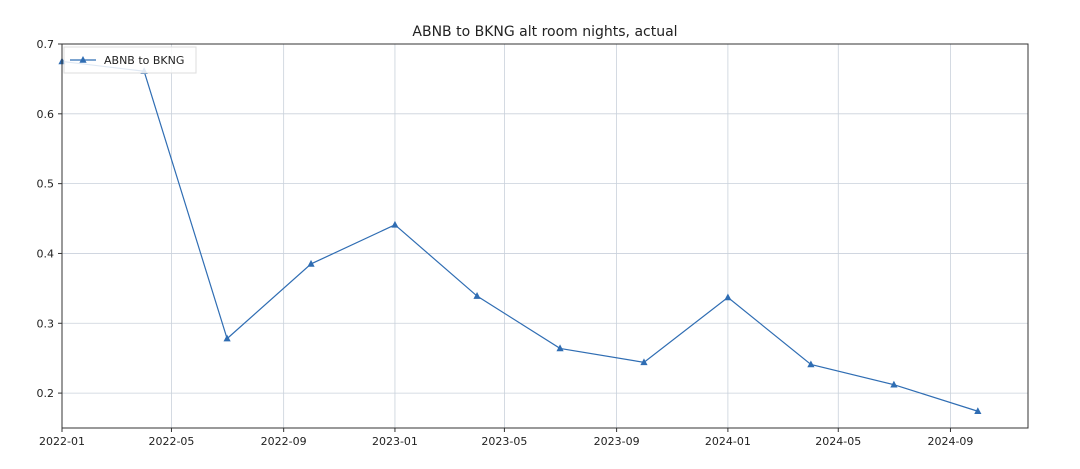  What do you see at coordinates (838, 441) in the screenshot?
I see `x-tick-label: 2024-05` at bounding box center [838, 441].